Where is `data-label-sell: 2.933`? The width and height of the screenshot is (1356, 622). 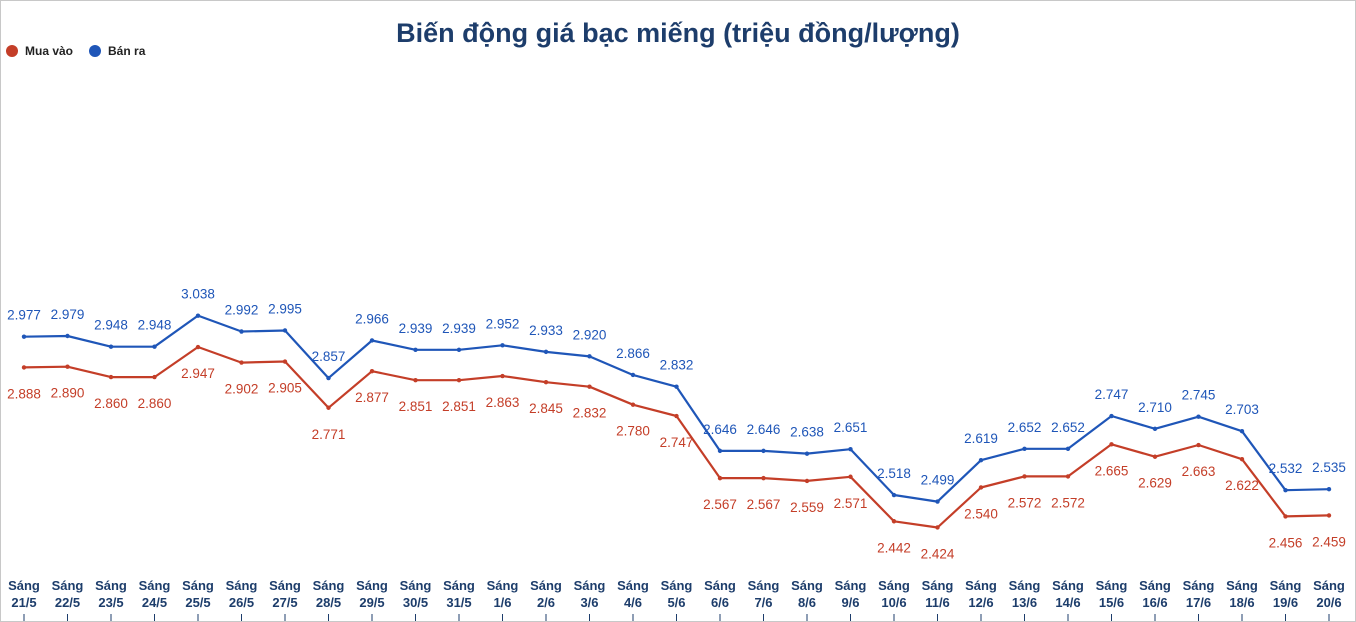
data-label-sell: 2.933 is located at coordinates (546, 330).